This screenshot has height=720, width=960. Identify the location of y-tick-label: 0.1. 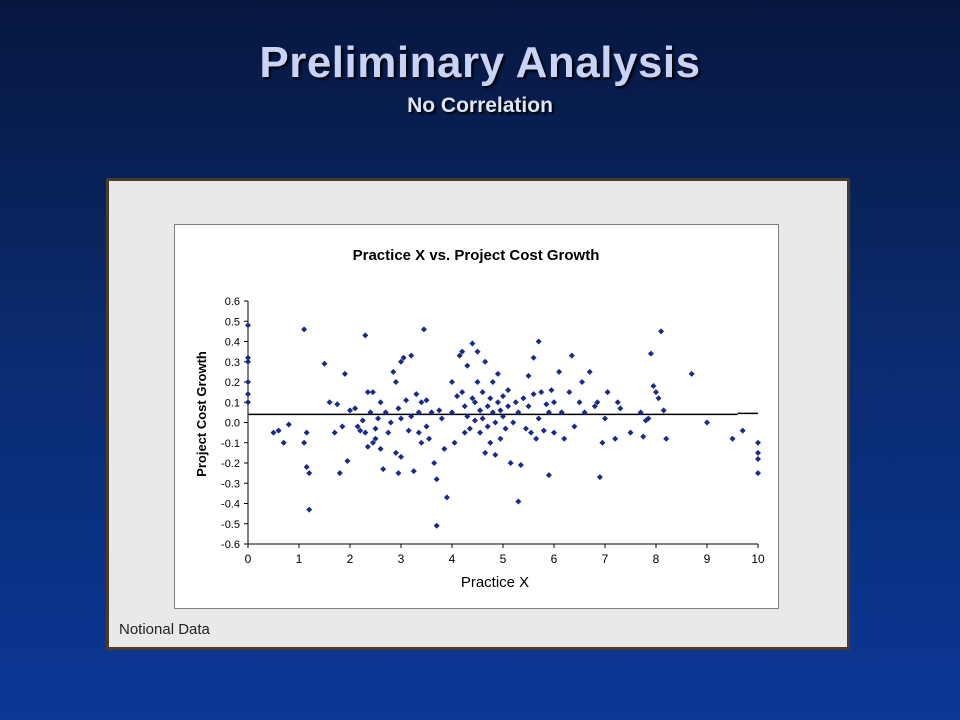
(232, 403).